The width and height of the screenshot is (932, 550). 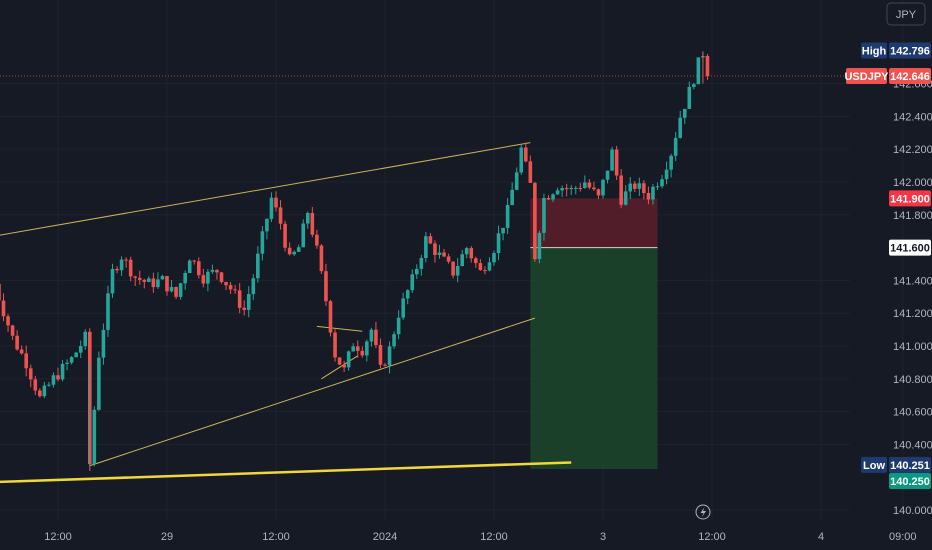 I want to click on y-tick-label: 140.400, so click(x=912, y=445).